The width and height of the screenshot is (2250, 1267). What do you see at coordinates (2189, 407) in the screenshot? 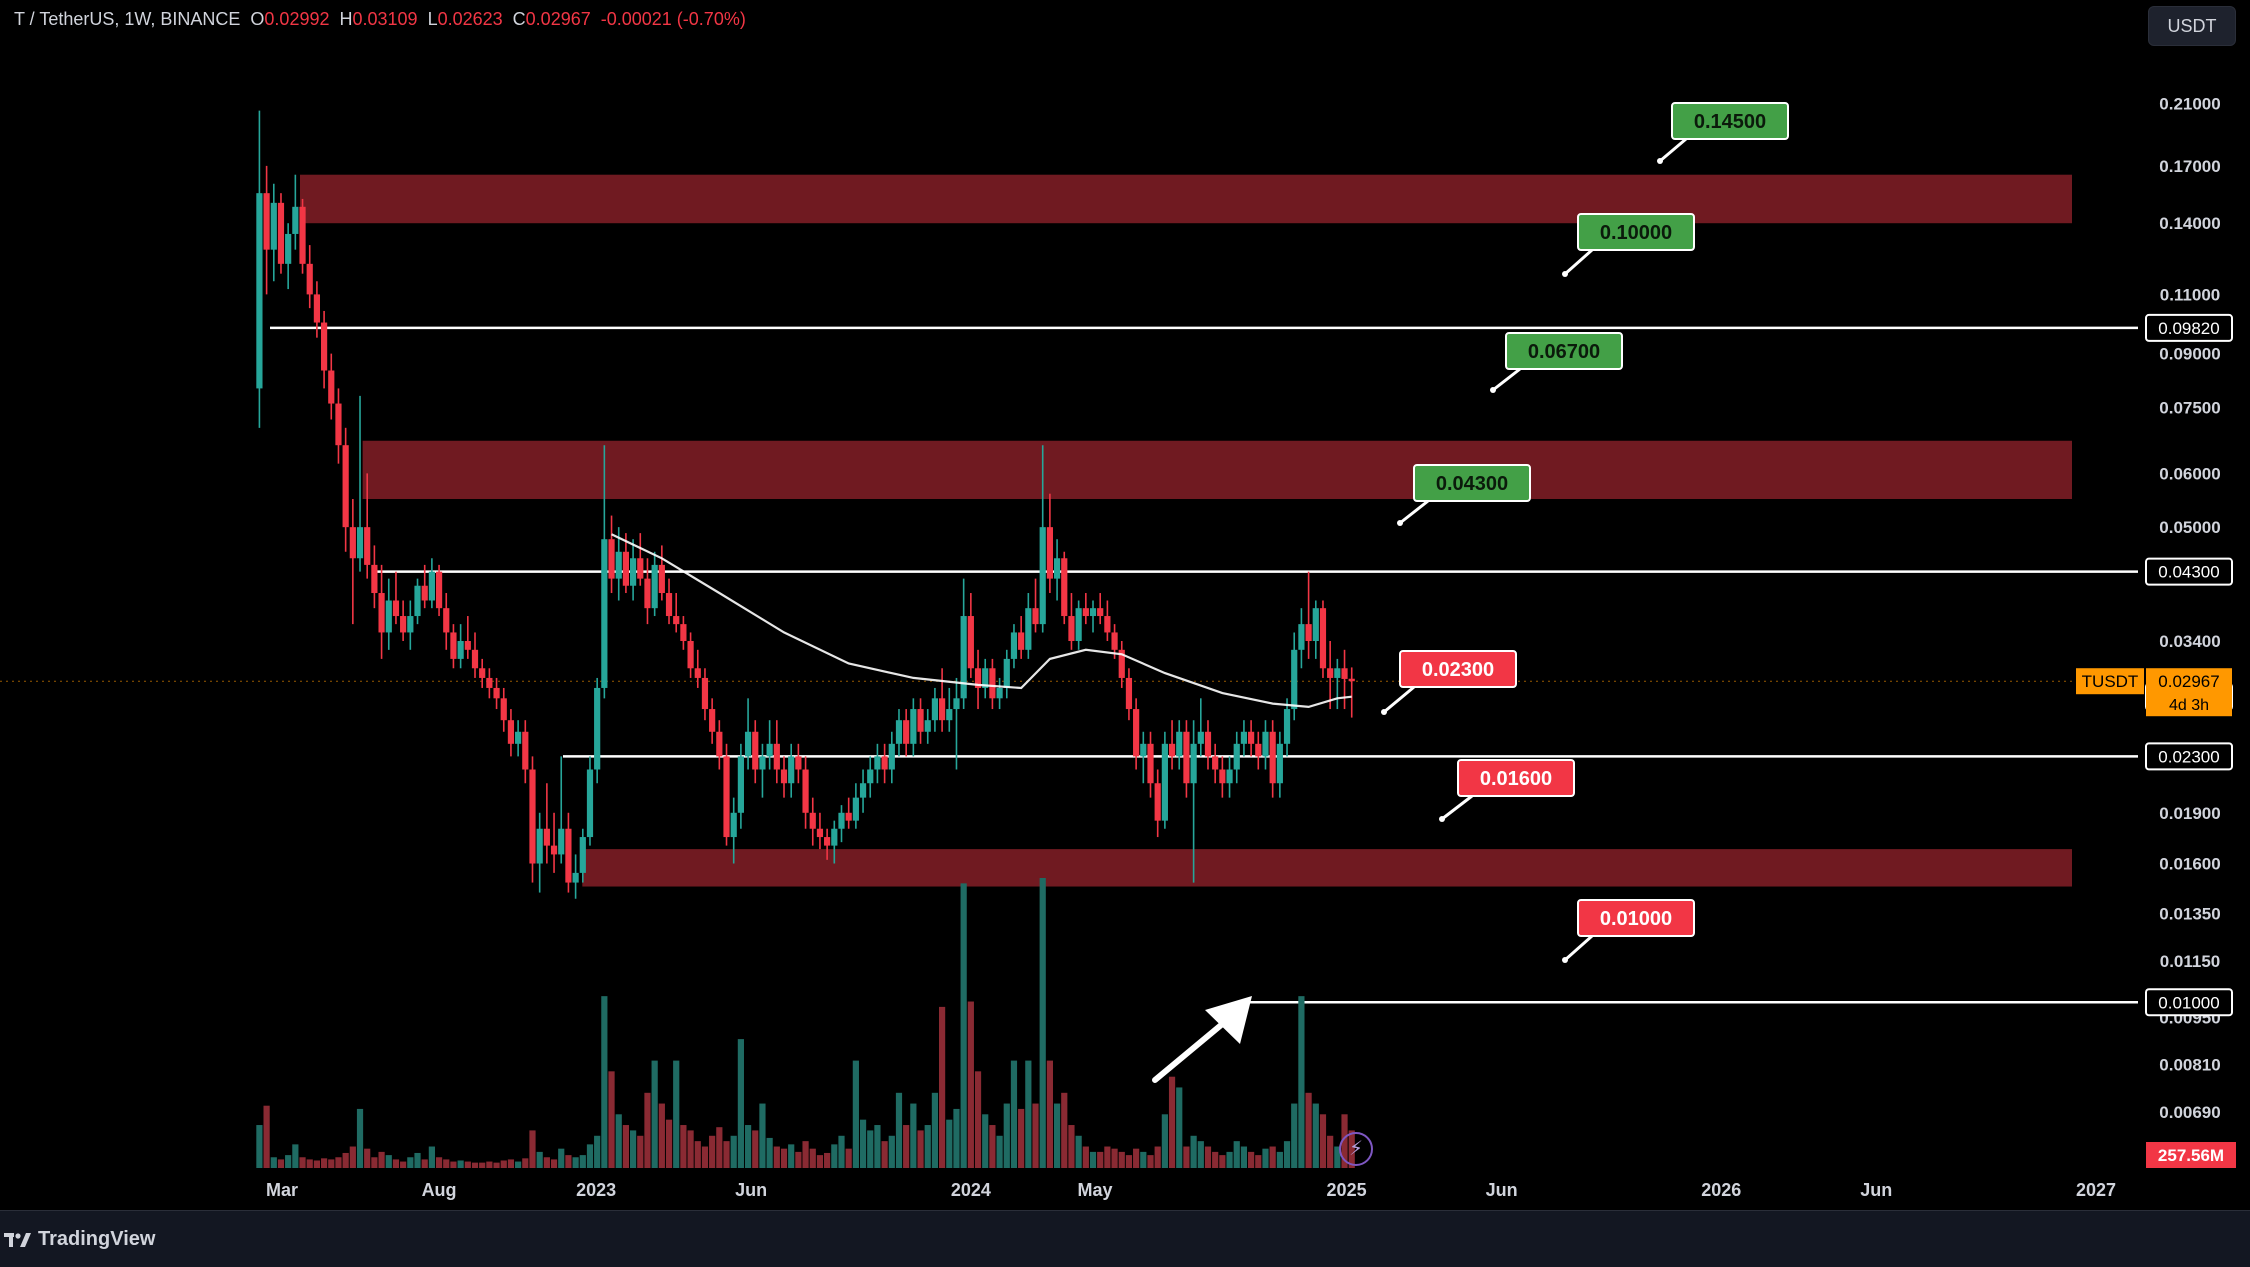
I see `y-tick-5: 0.07500` at bounding box center [2189, 407].